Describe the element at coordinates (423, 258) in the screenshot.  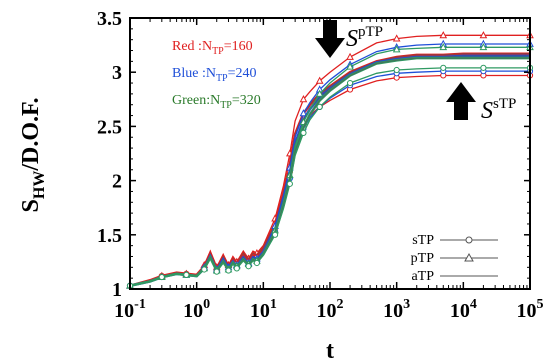
I see `legend-label-ptp: pTP` at that location.